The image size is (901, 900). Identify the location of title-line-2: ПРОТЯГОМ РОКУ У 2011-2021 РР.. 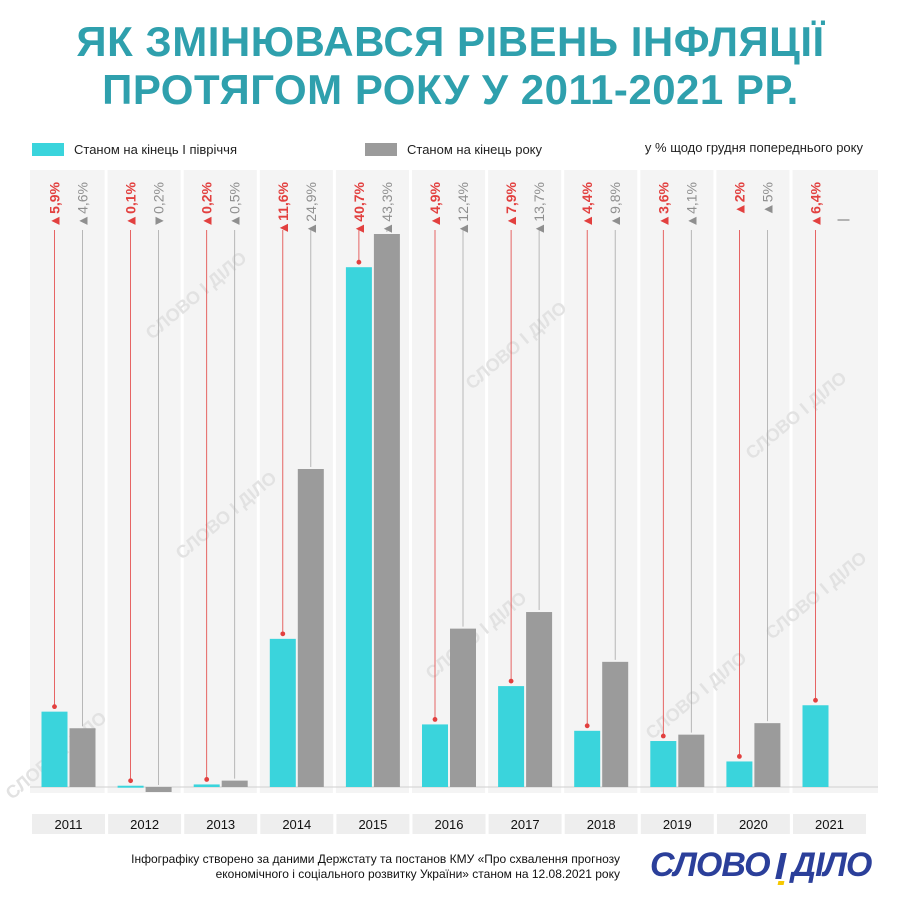
(450, 89).